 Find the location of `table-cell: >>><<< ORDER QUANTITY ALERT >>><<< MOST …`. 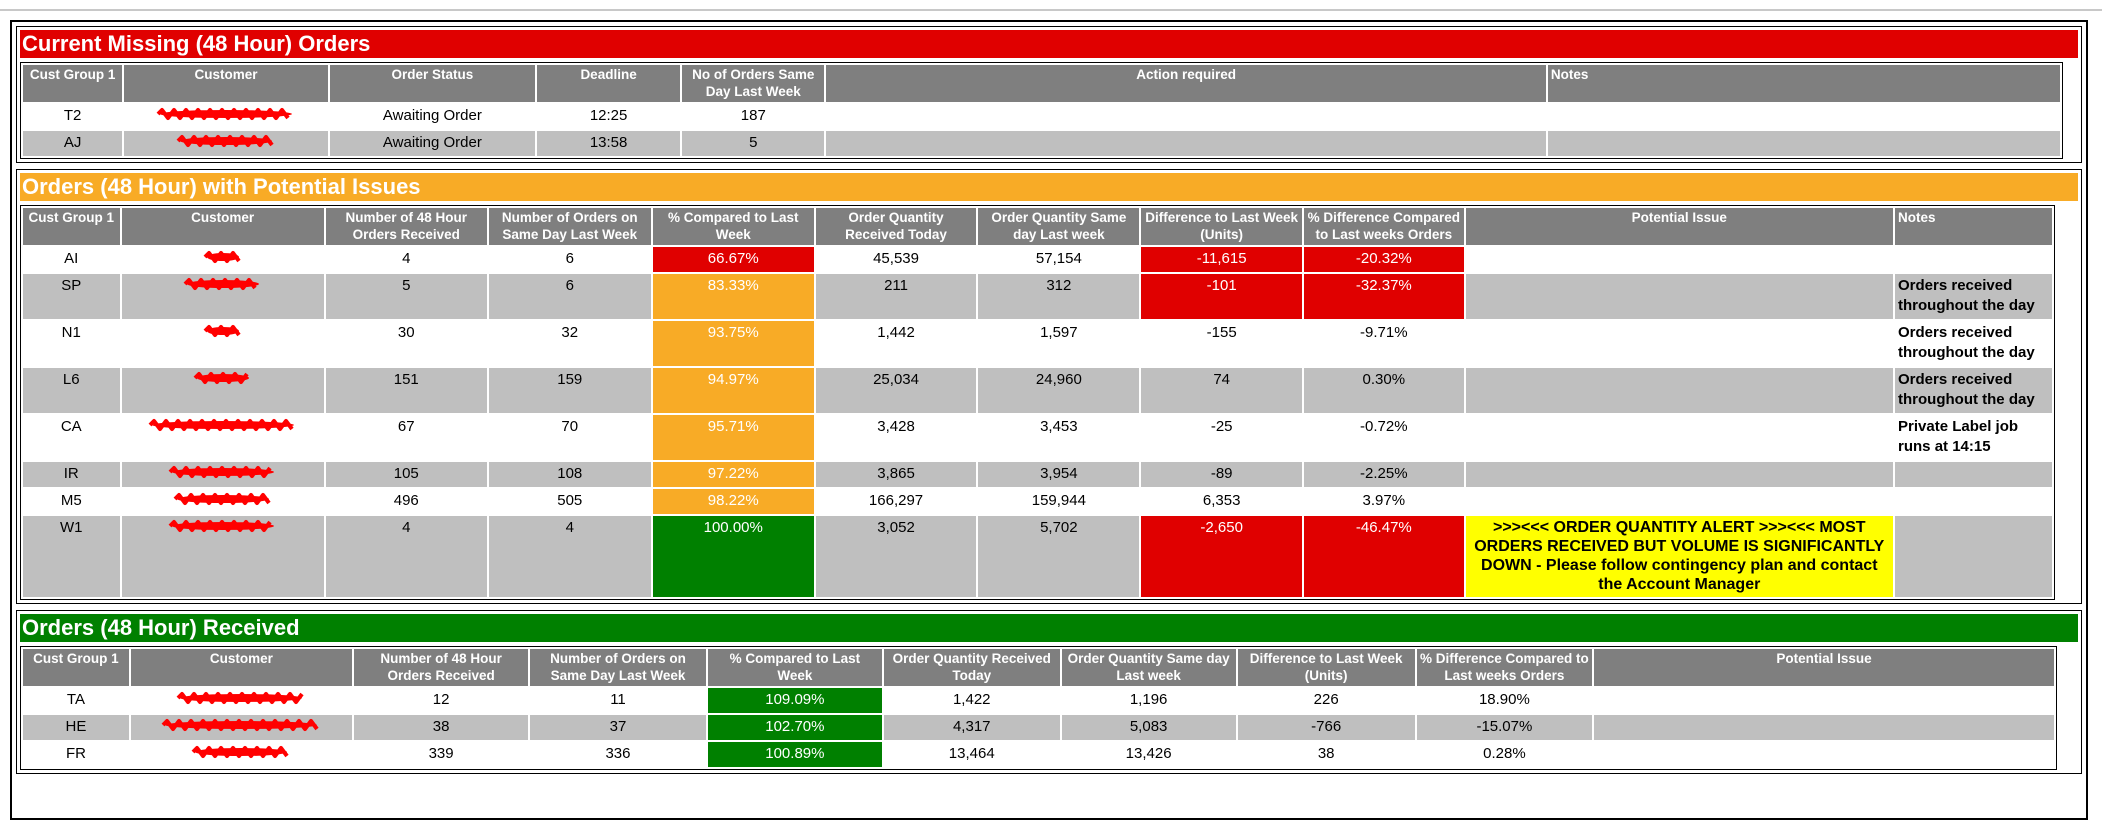

table-cell: >>><<< ORDER QUANTITY ALERT >>><<< MOST … is located at coordinates (1679, 556).